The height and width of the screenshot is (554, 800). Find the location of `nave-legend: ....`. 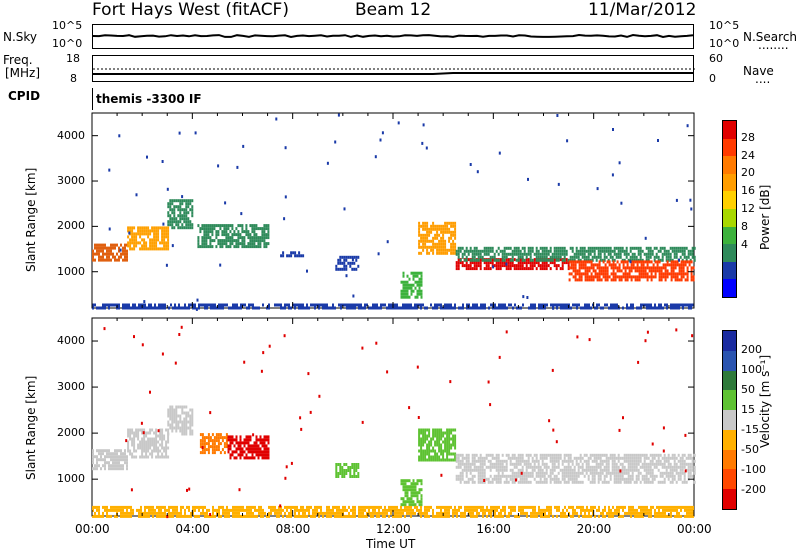

nave-legend: .... is located at coordinates (763, 79).